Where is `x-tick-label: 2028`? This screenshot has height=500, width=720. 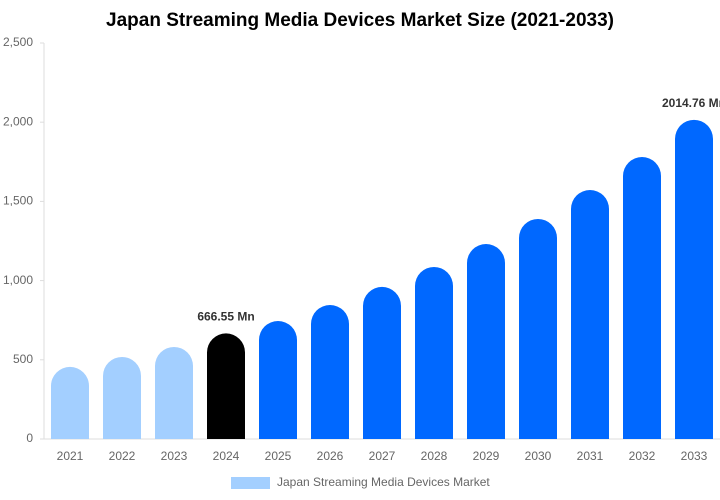
x-tick-label: 2028 is located at coordinates (434, 456).